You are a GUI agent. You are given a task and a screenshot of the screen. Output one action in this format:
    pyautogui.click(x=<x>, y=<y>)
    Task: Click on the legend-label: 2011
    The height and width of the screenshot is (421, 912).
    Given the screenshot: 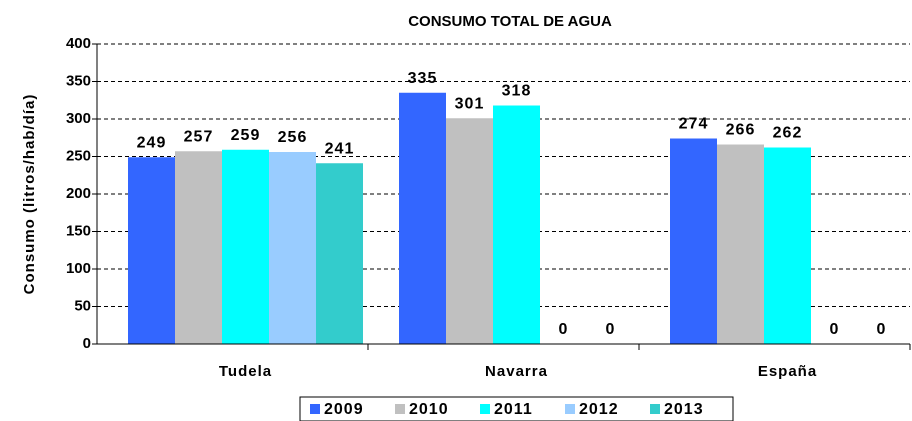 What is the action you would take?
    pyautogui.click(x=513, y=409)
    